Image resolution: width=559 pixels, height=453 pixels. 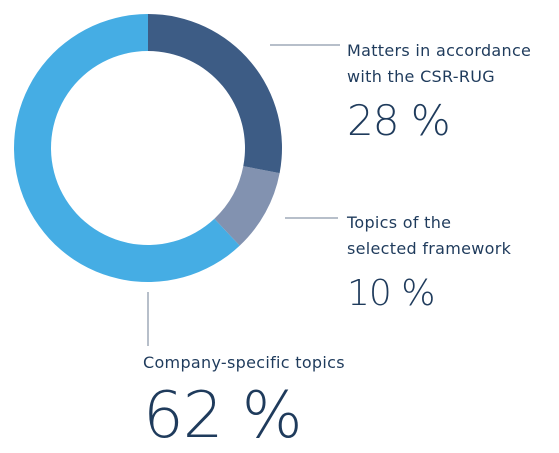 I want to click on category-label: Matters in accordance with the CSR-RUG, so click(x=439, y=63).